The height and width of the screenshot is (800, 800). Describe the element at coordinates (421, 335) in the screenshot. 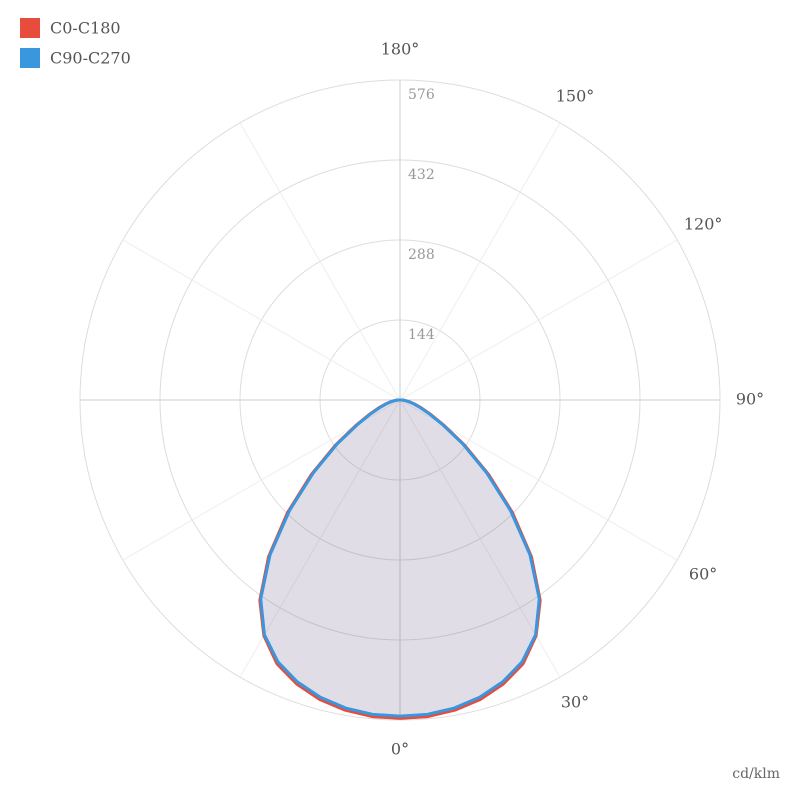

I see `r-tick-label: 144` at that location.